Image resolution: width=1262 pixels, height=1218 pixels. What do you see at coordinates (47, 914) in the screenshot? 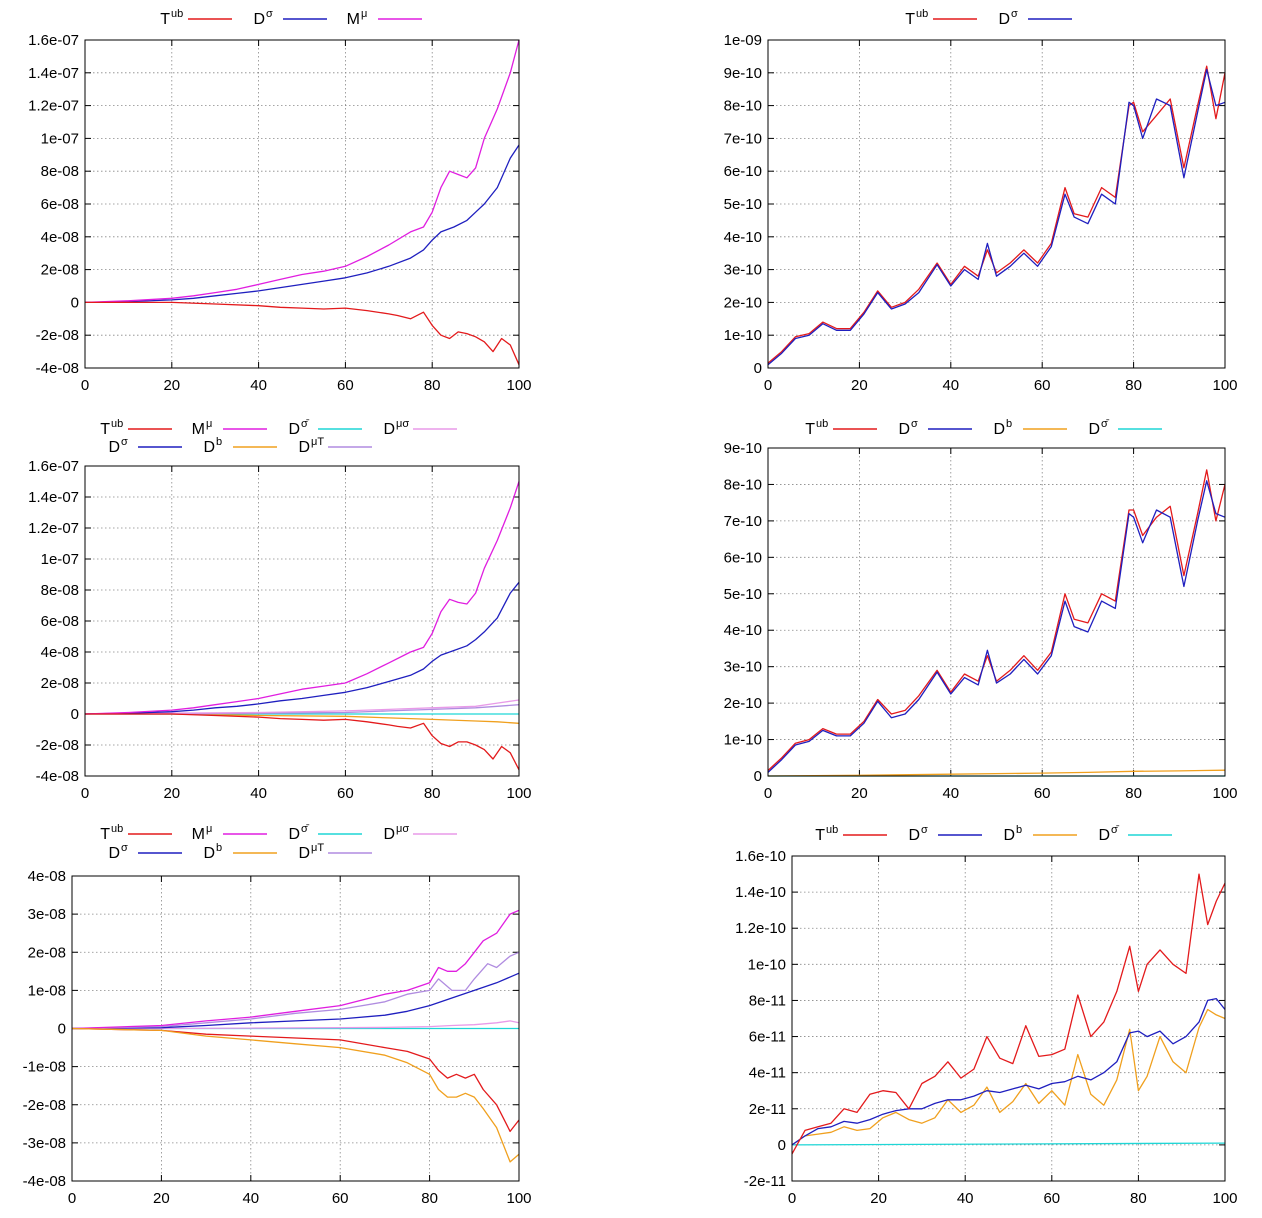
I see `y-tick-label: 3e-08` at bounding box center [47, 914].